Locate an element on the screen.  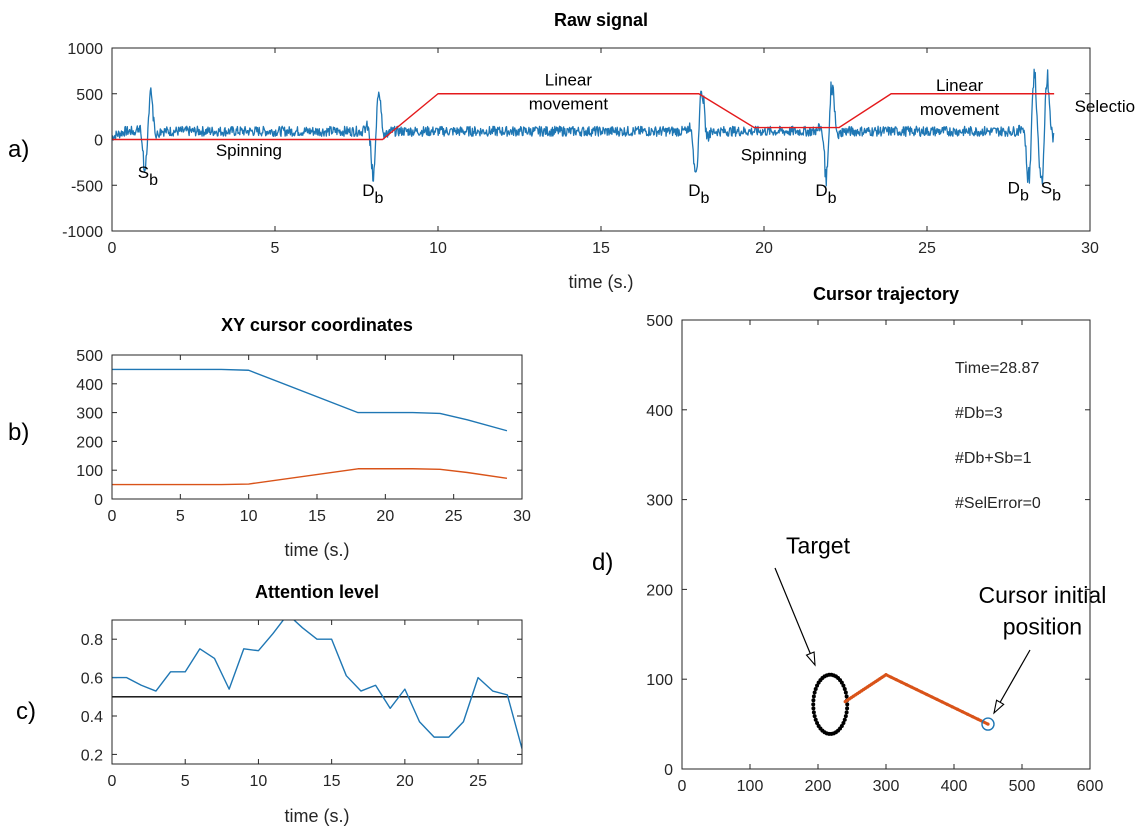
attention-xlabel: time (s.) is located at coordinates (317, 816).